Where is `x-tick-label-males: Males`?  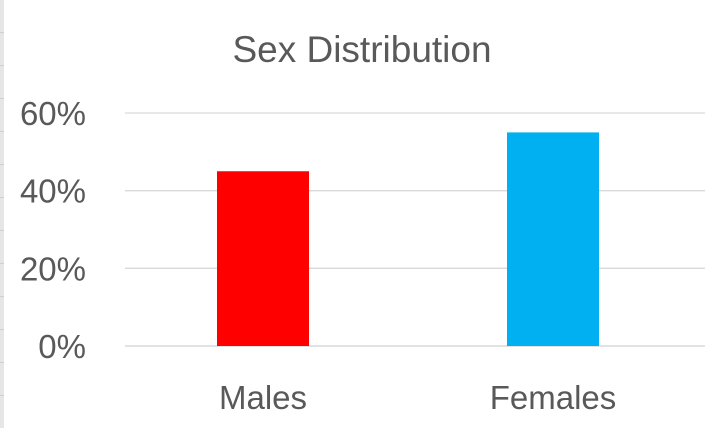
x-tick-label-males: Males is located at coordinates (263, 397).